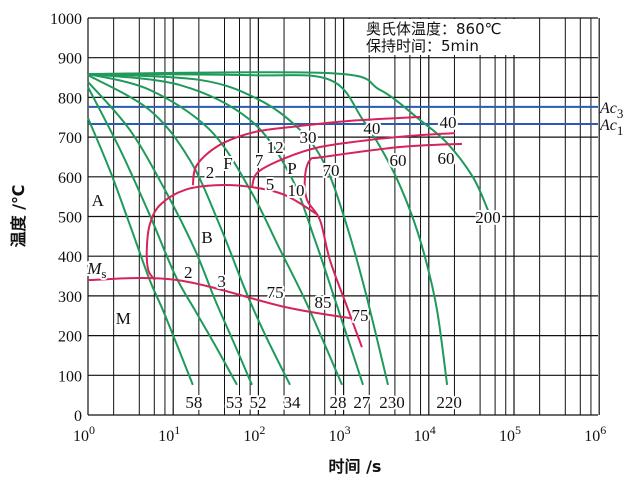  I want to click on x-tick-exponent: 1, so click(177, 430).